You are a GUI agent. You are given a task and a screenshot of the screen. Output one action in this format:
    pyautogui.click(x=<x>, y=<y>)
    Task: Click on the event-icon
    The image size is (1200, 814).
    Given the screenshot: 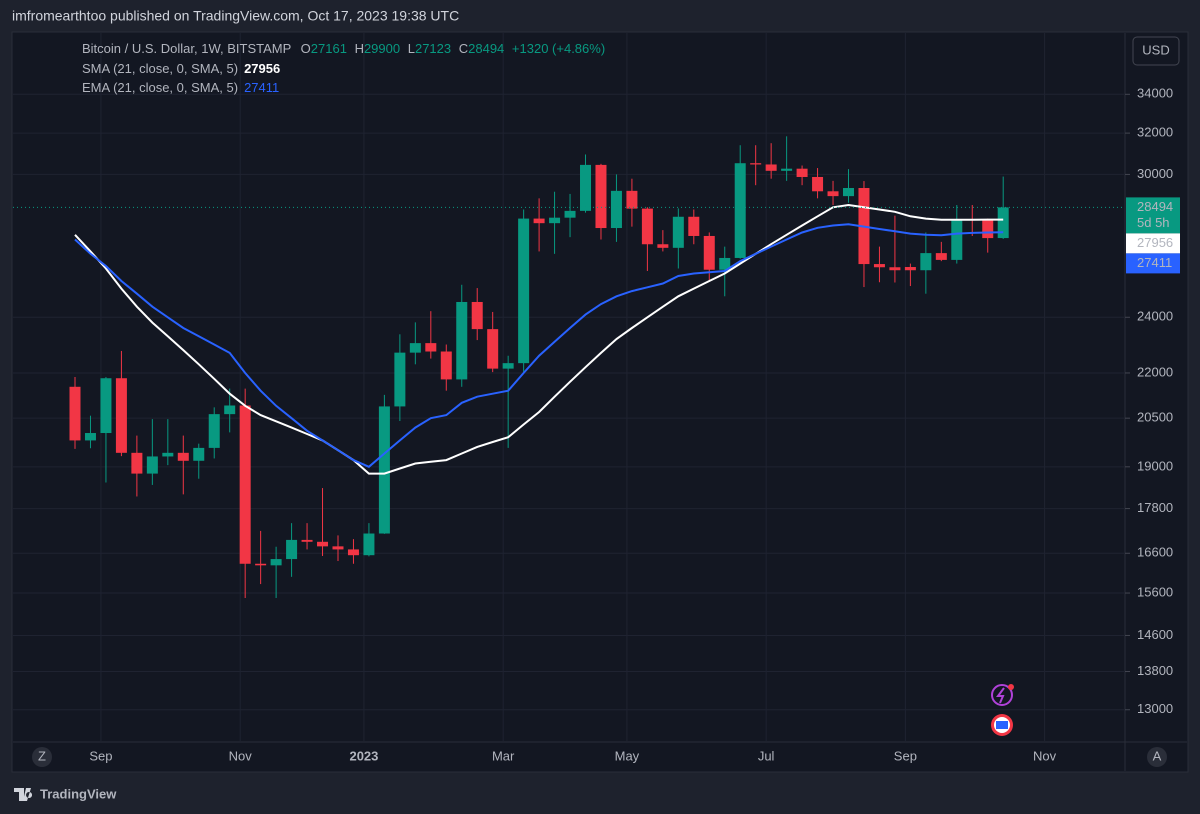 What is the action you would take?
    pyautogui.click(x=1002, y=695)
    